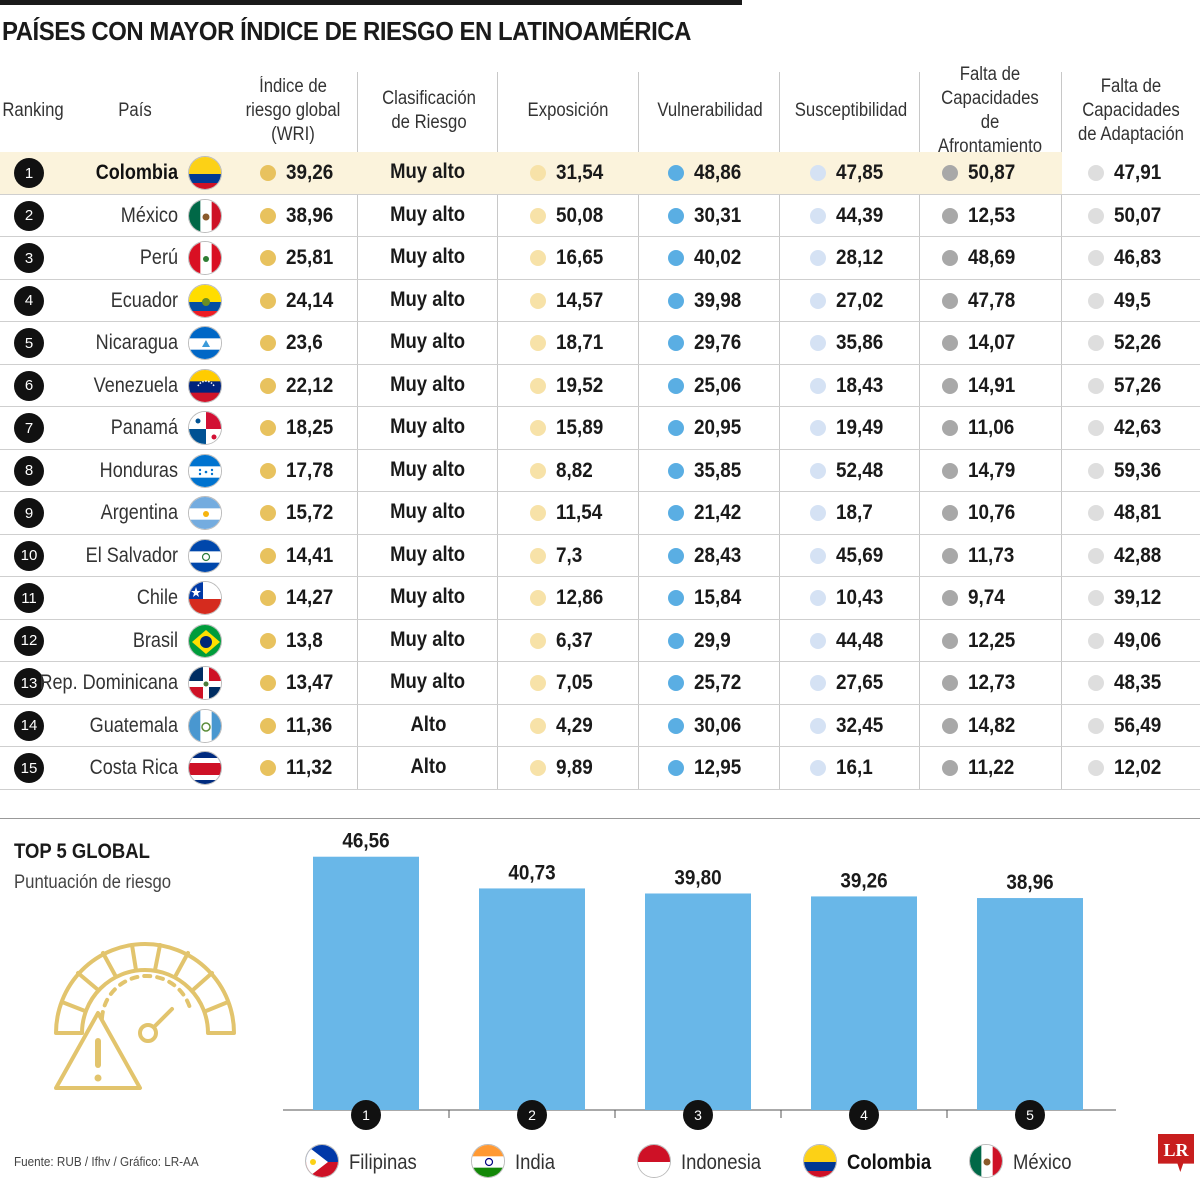 The image size is (1200, 1182). Describe the element at coordinates (843, 768) in the screenshot. I see `susceptibilidad-cell: 16,1` at that location.